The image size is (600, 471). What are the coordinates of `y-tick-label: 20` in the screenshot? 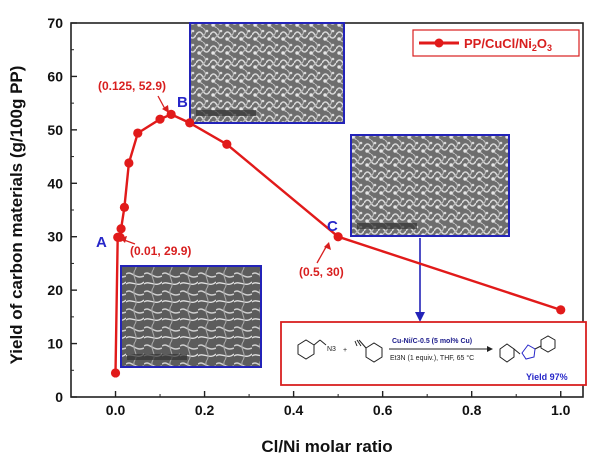 It's located at (55, 290).